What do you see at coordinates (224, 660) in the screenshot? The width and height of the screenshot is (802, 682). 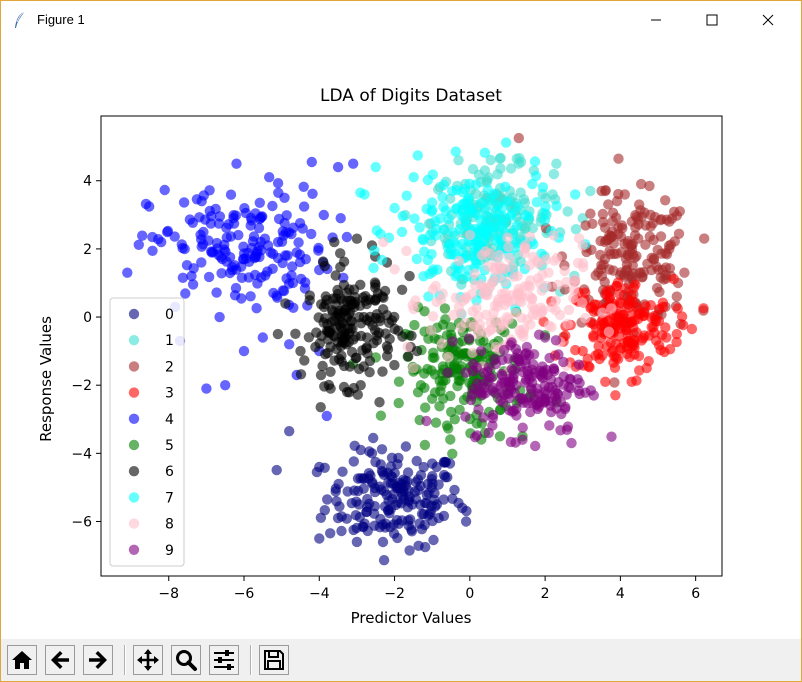 I see `subplots-button` at bounding box center [224, 660].